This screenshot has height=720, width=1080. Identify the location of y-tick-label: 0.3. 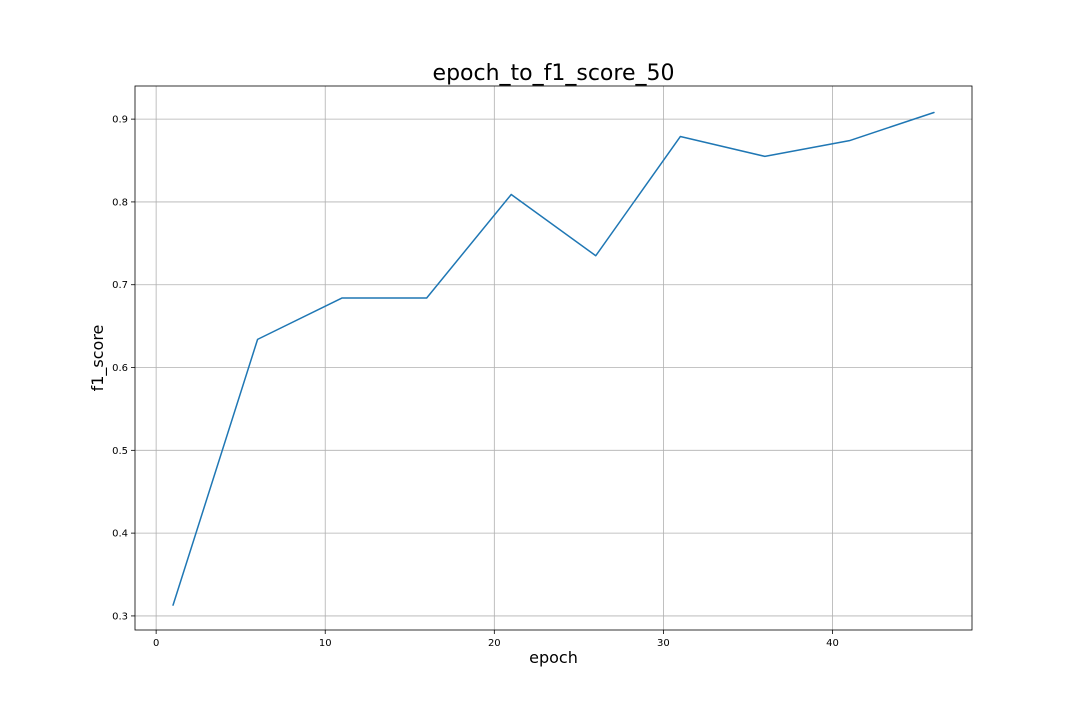
(120, 616).